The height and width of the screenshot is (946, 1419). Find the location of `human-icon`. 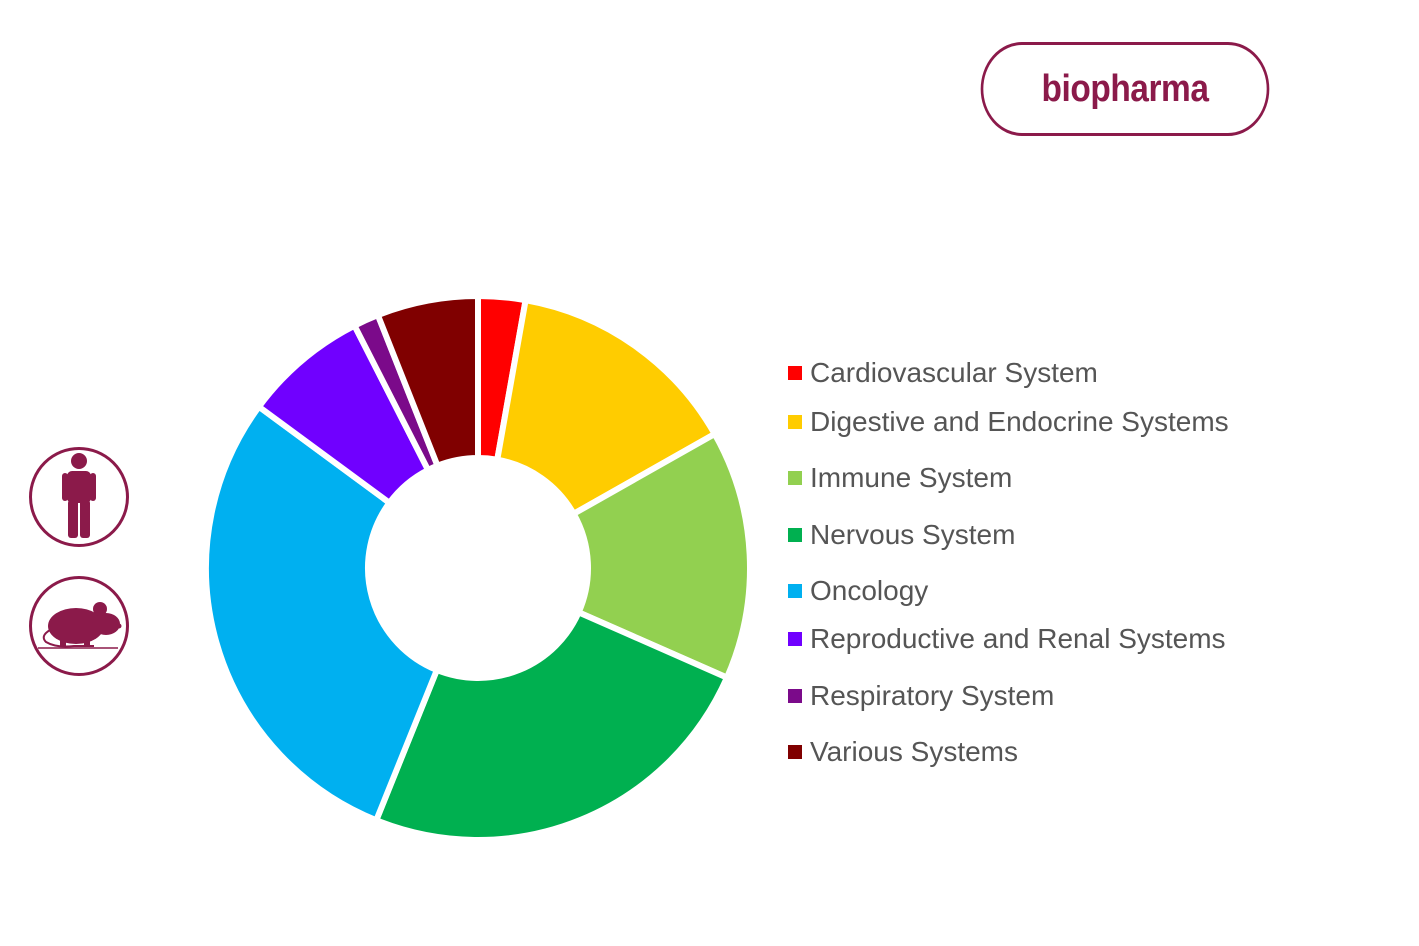

human-icon is located at coordinates (79, 495).